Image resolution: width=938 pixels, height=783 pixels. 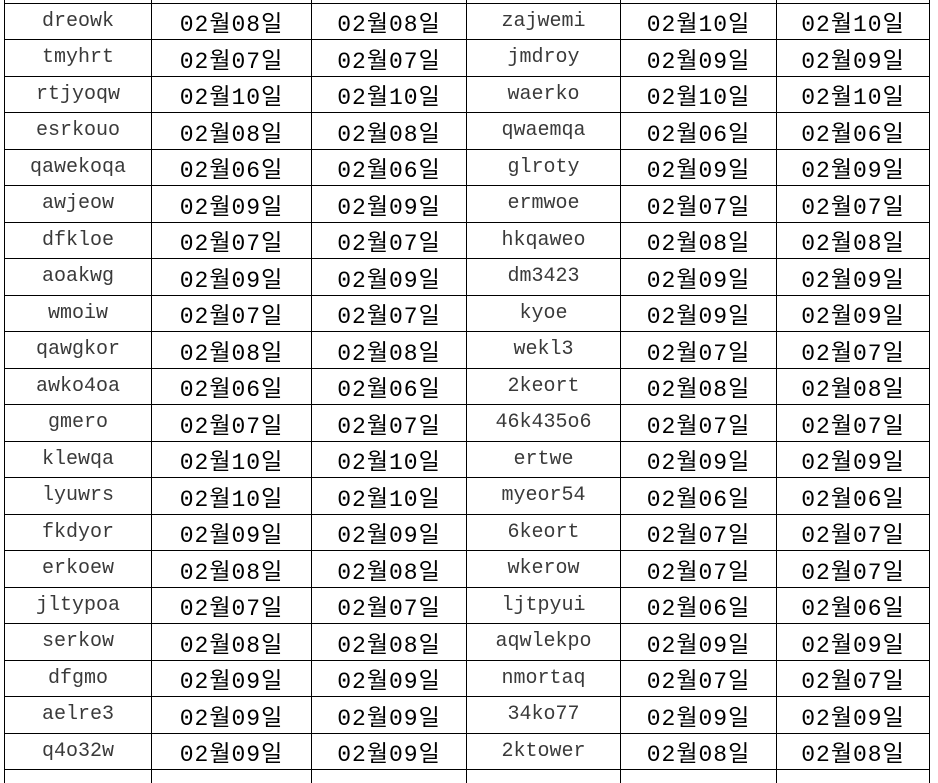 I want to click on name-cell: serkow, so click(x=78, y=642).